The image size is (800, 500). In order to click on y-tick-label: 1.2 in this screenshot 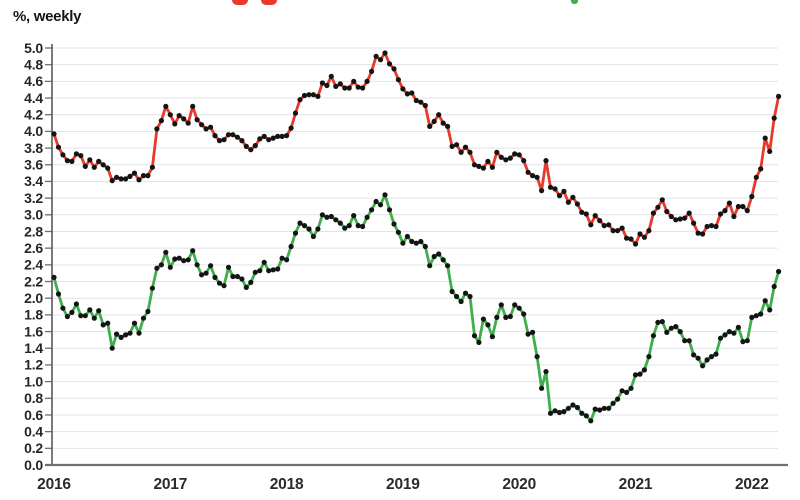, I will do `click(33, 365)`.